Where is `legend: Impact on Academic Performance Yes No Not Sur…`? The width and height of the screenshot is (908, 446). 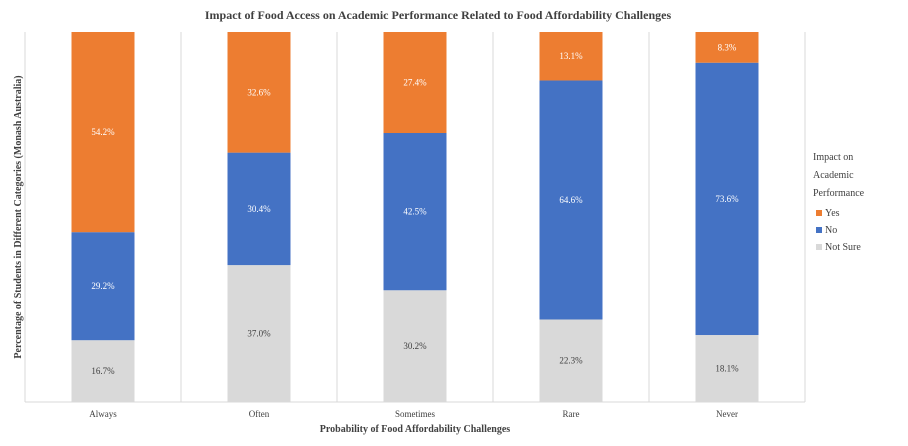 legend: Impact on Academic Performance Yes No Not Sur… is located at coordinates (839, 202).